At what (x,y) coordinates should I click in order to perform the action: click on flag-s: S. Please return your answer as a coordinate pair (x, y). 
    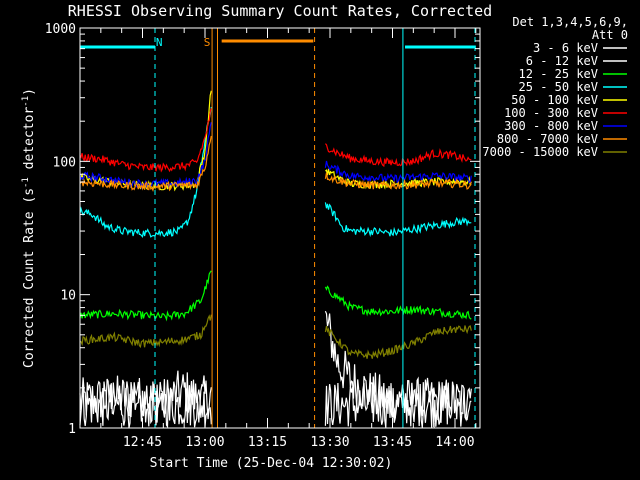
    Looking at the image, I should click on (207, 42).